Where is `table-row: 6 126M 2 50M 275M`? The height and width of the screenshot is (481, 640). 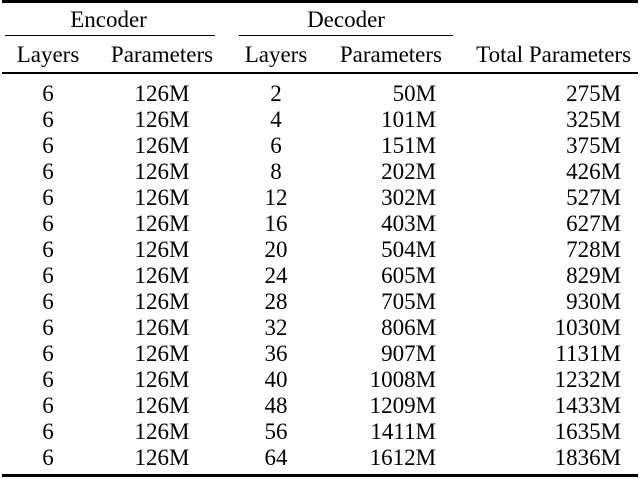
table-row: 6 126M 2 50M 275M is located at coordinates (320, 90).